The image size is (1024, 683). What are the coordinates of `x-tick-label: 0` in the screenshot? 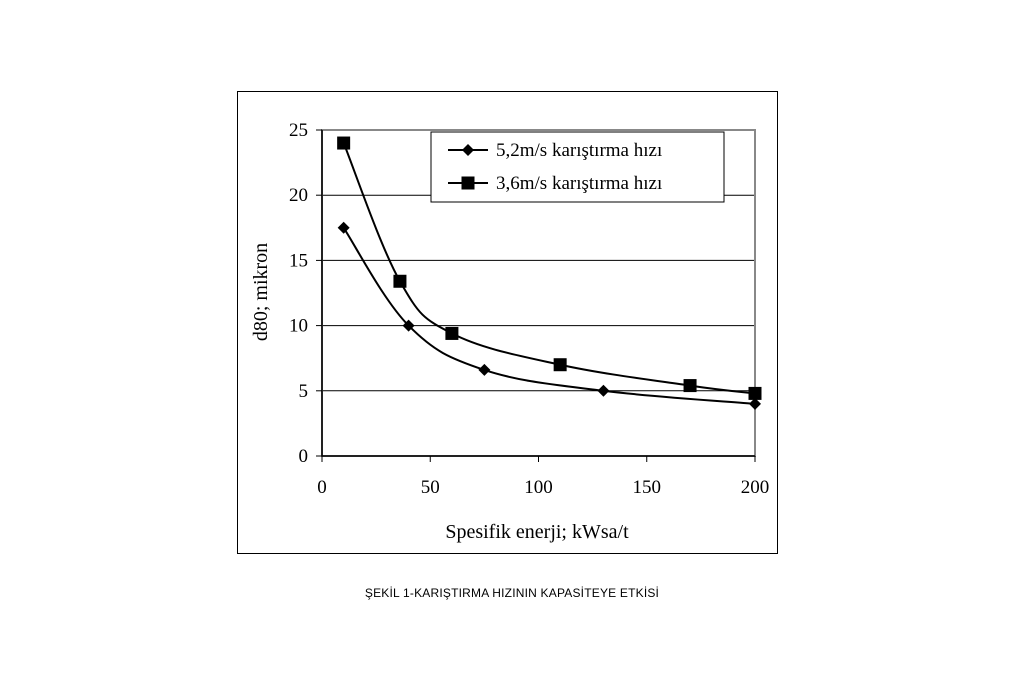 It's located at (322, 487).